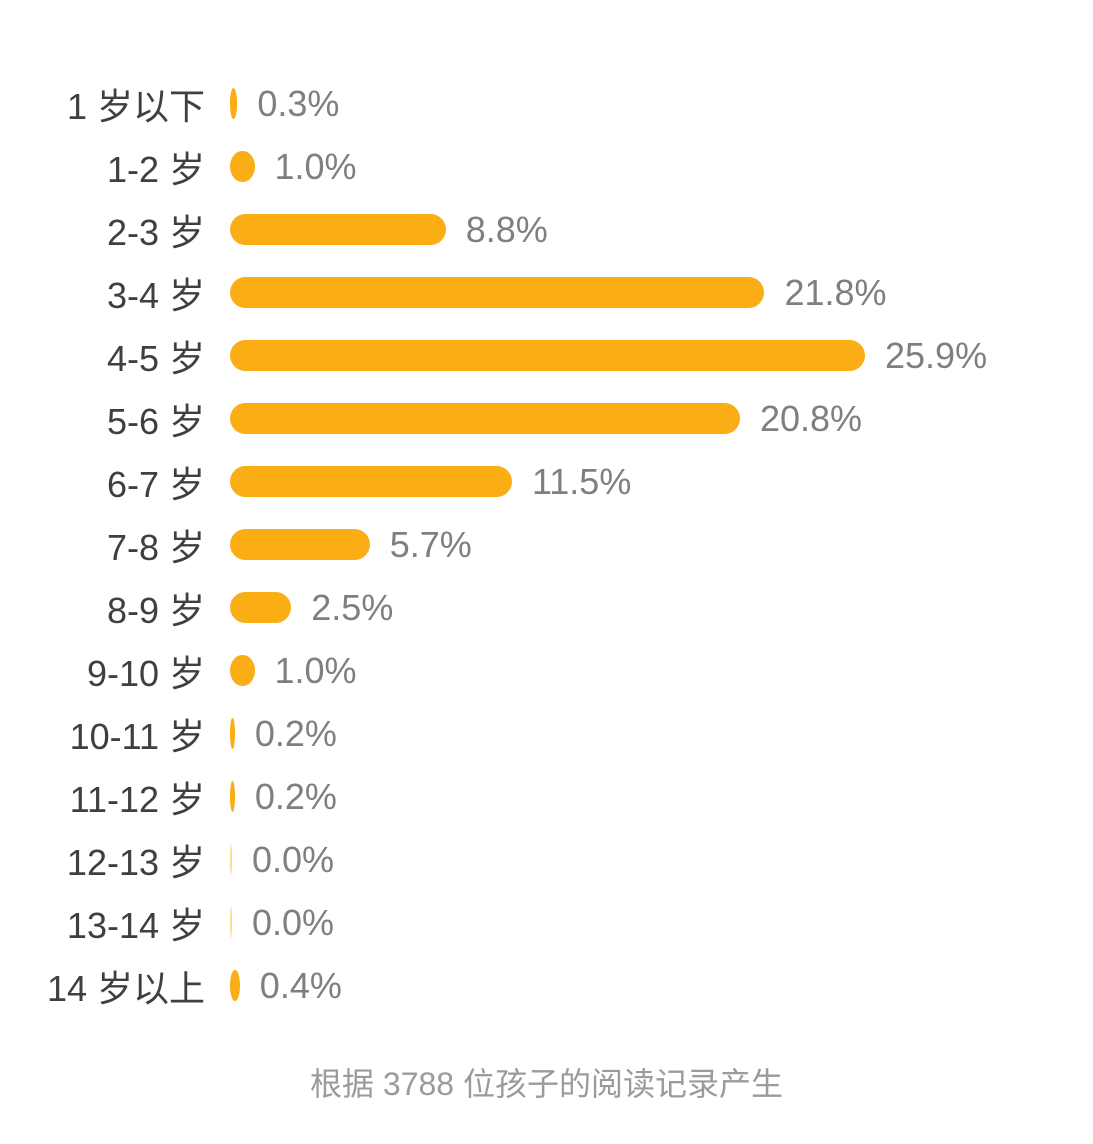  What do you see at coordinates (155, 610) in the screenshot?
I see `category-label: 8-9 岁` at bounding box center [155, 610].